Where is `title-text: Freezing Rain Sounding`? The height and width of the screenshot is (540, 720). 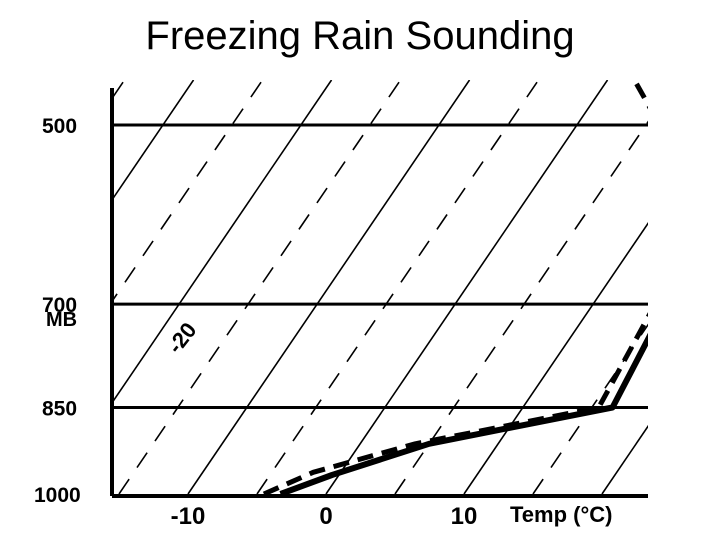
title-text: Freezing Rain Sounding is located at coordinates (360, 36).